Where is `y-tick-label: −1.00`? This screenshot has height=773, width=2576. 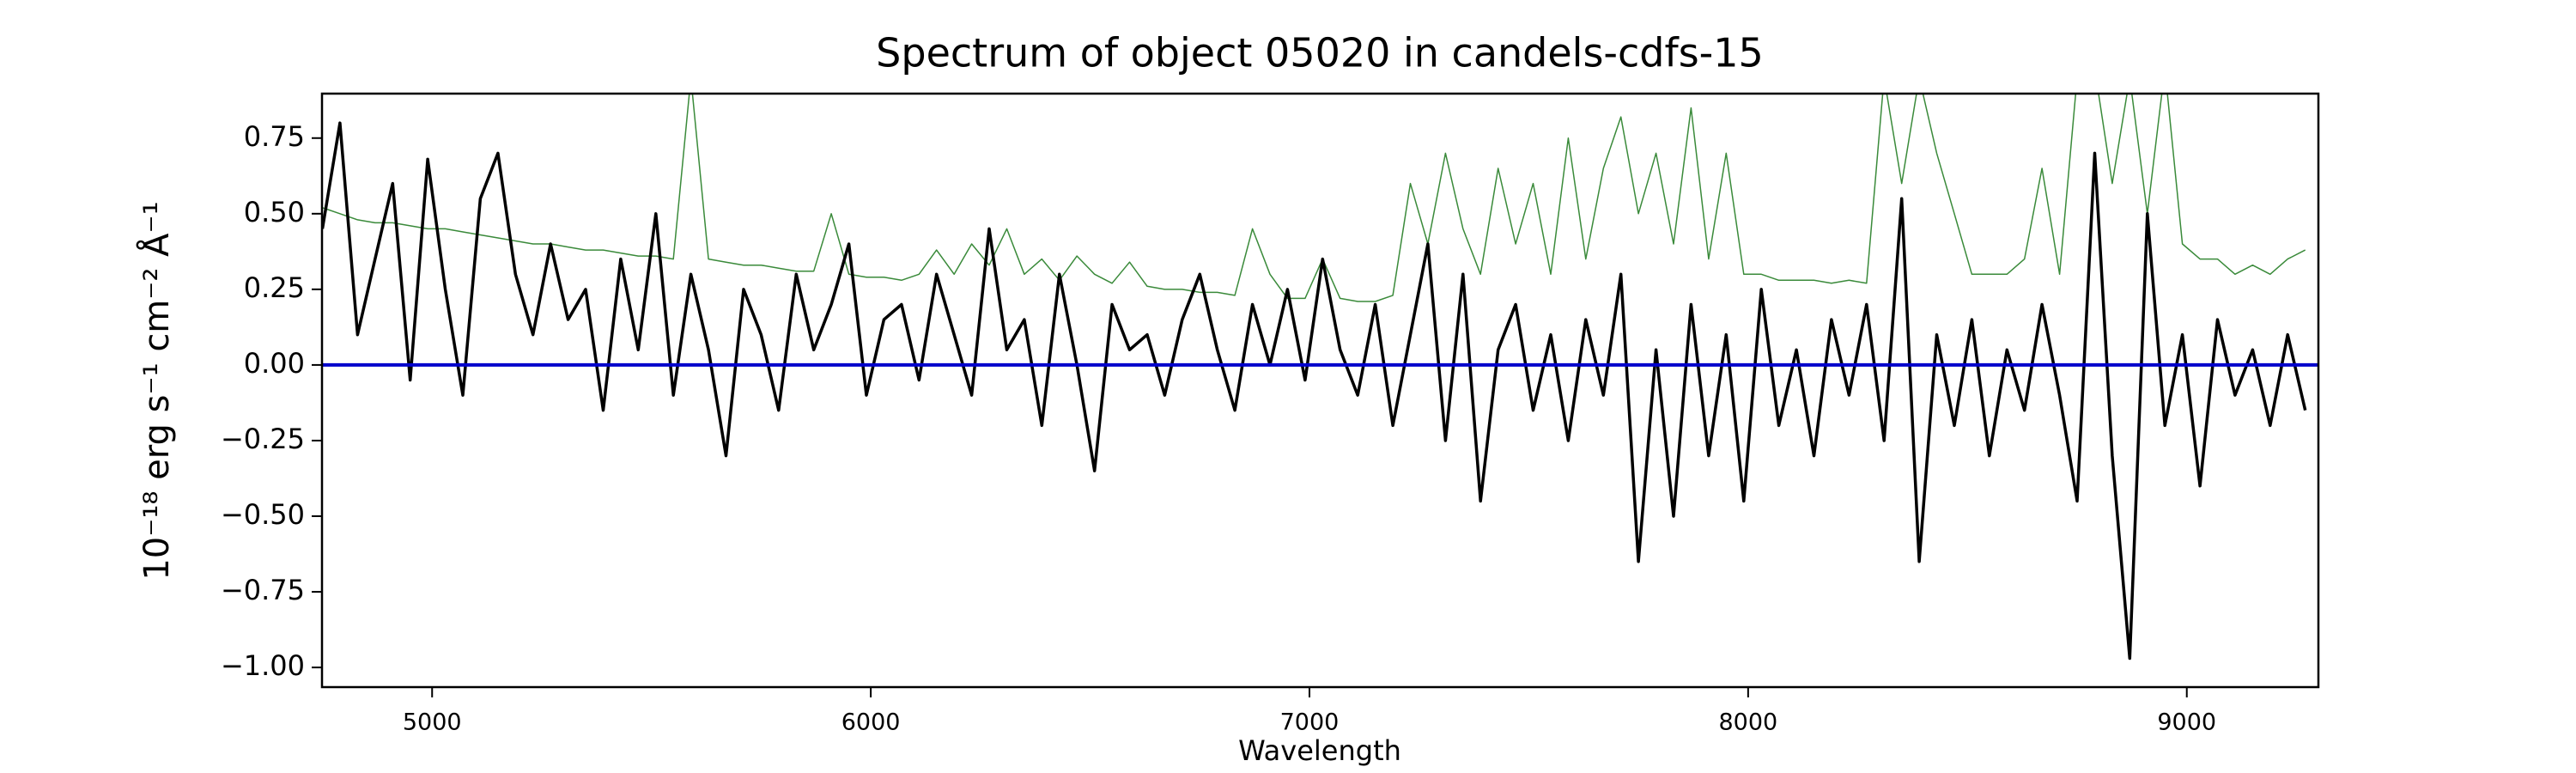 y-tick-label: −1.00 is located at coordinates (263, 665).